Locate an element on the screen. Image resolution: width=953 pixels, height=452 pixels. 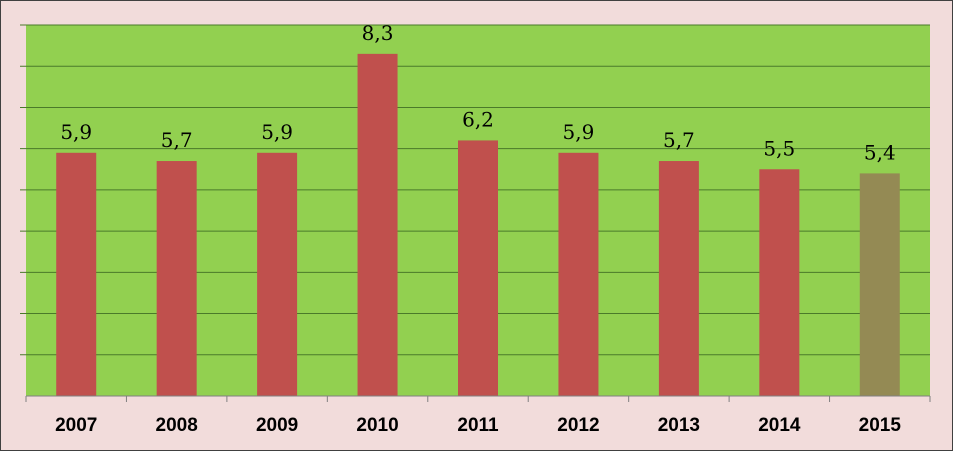
data-label-2013: 5,7 is located at coordinates (679, 140).